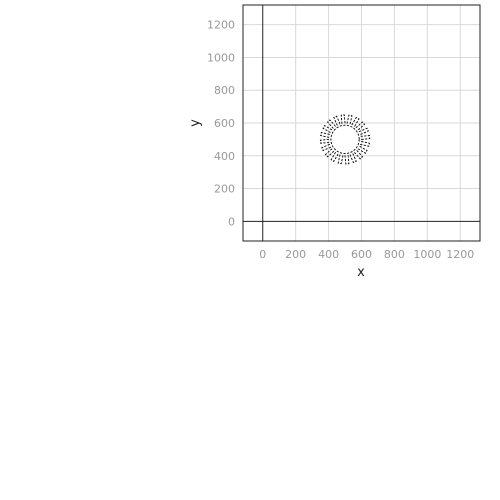 The image size is (500, 500). I want to click on y-axis-label: y, so click(195, 123).